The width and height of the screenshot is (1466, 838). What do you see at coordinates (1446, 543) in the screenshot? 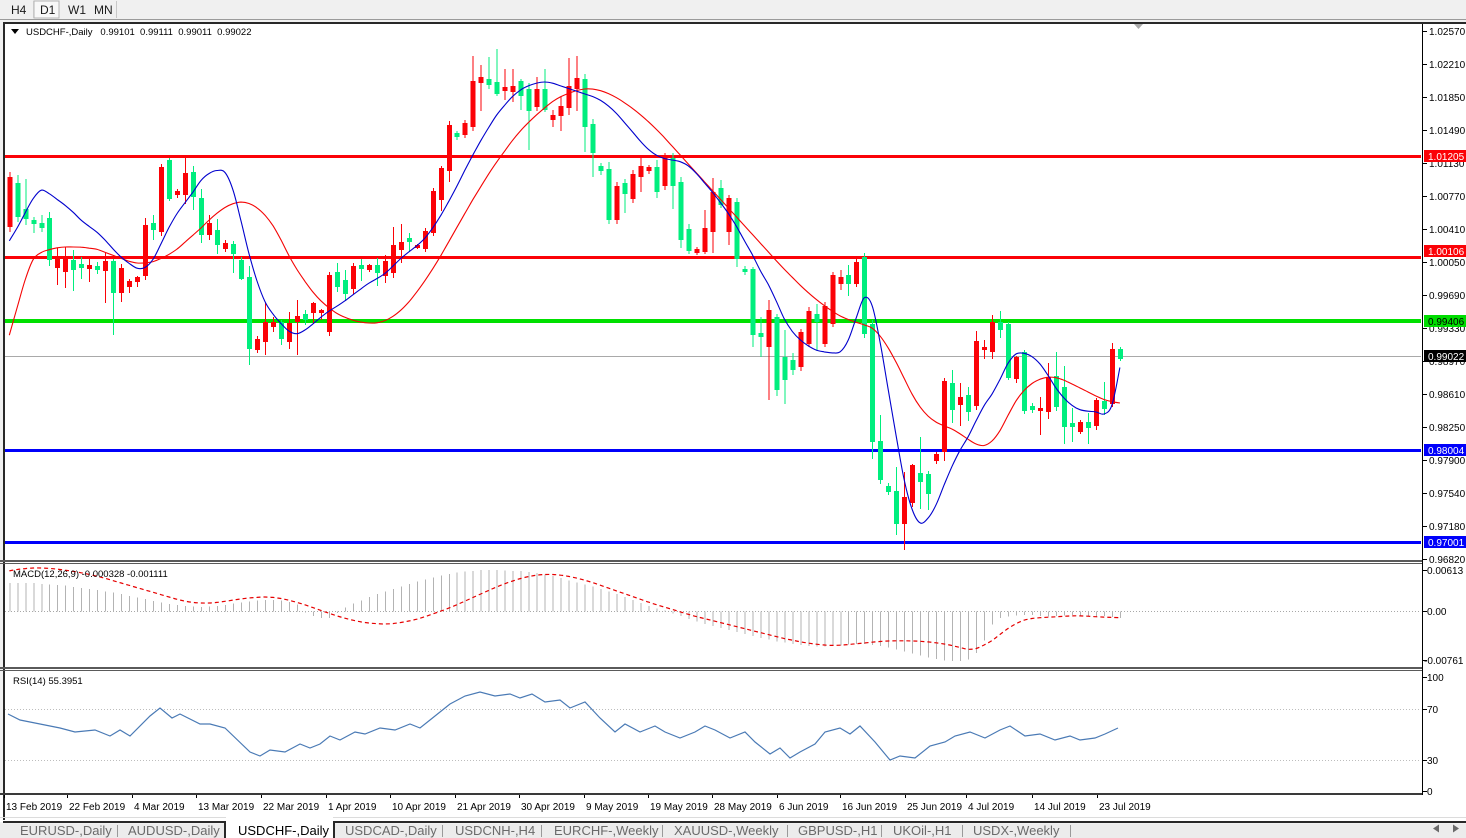
I see `svg-text: 0.97001` at bounding box center [1446, 543].